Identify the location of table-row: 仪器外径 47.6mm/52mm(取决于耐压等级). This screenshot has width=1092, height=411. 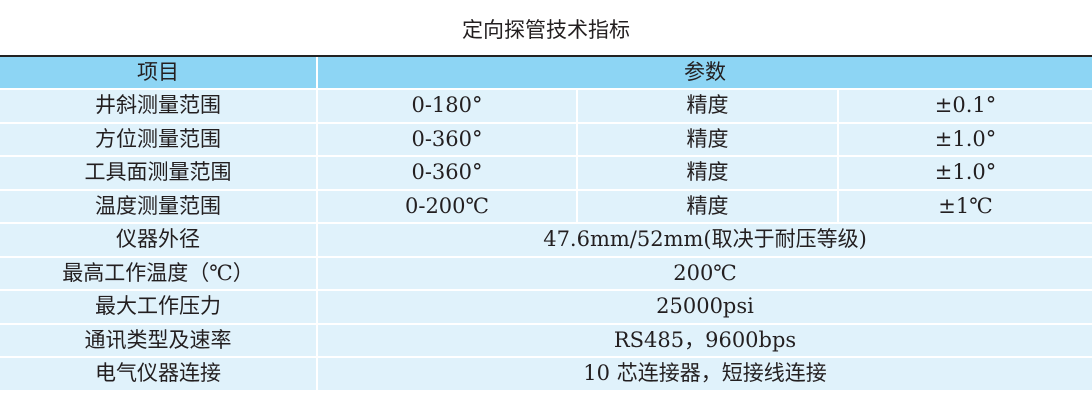
(546, 240).